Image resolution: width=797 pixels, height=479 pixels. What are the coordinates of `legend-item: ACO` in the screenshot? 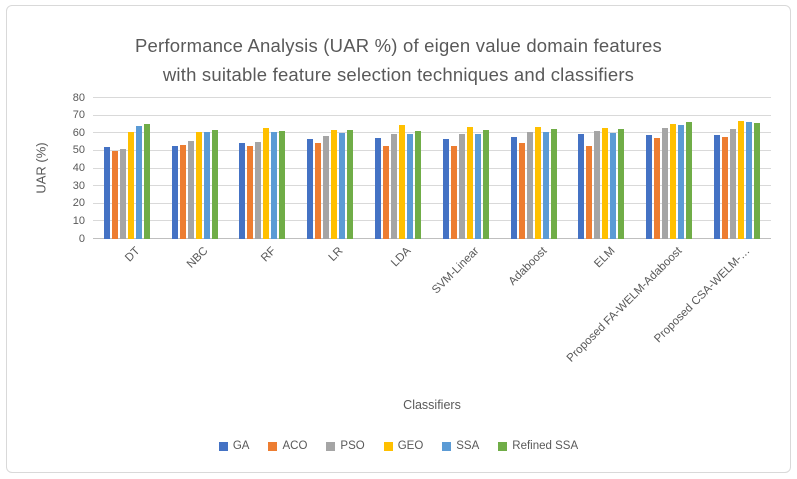 It's located at (287, 446).